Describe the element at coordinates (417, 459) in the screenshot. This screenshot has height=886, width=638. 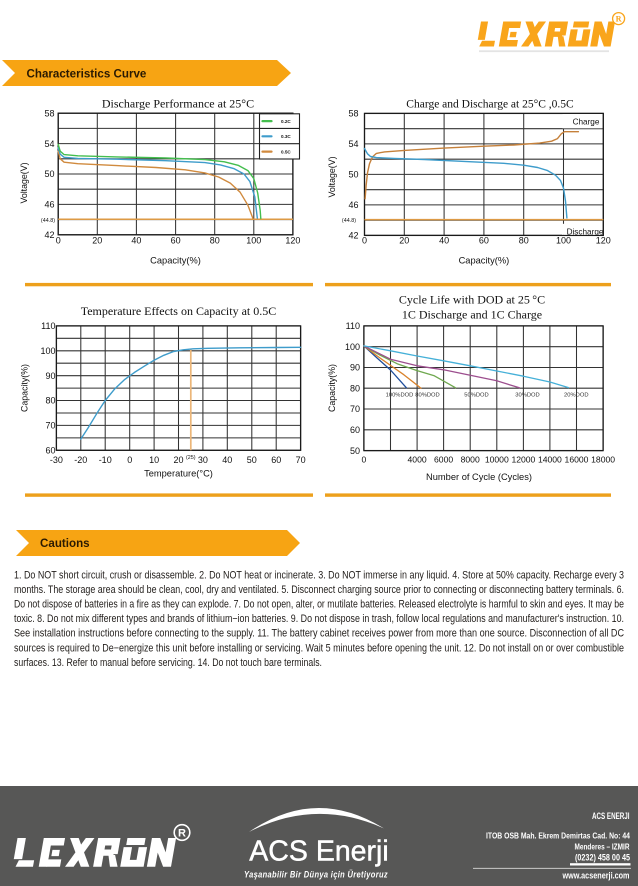
I see `svg-text: 4000` at that location.